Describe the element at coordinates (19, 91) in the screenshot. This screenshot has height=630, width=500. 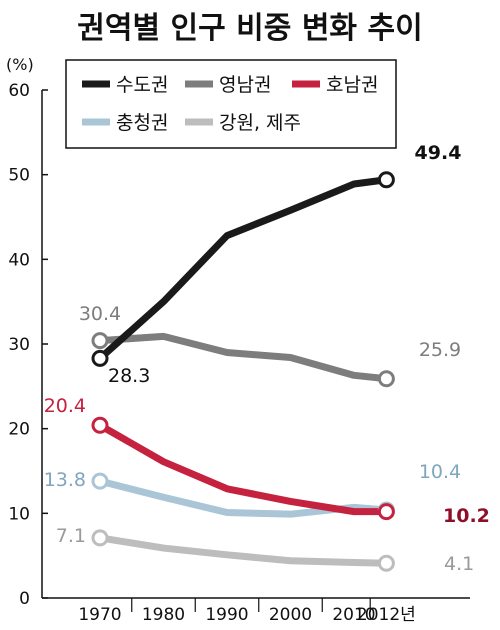
I see `y-tick-label: 60` at that location.